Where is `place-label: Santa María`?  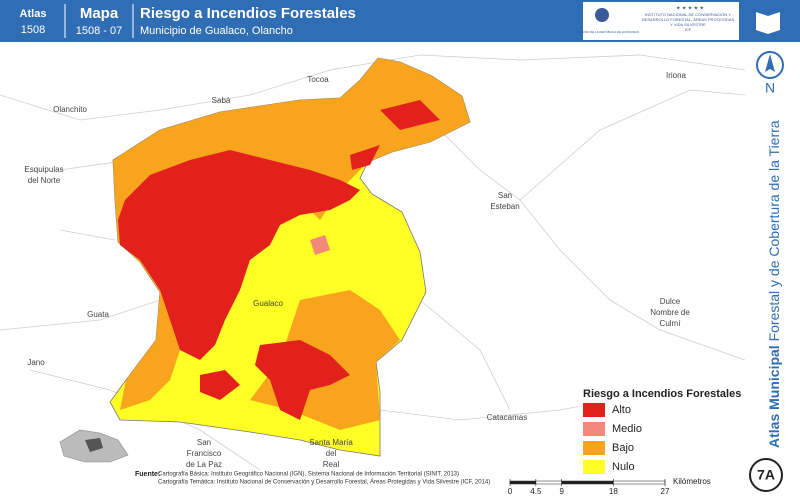 place-label: Santa María is located at coordinates (331, 442).